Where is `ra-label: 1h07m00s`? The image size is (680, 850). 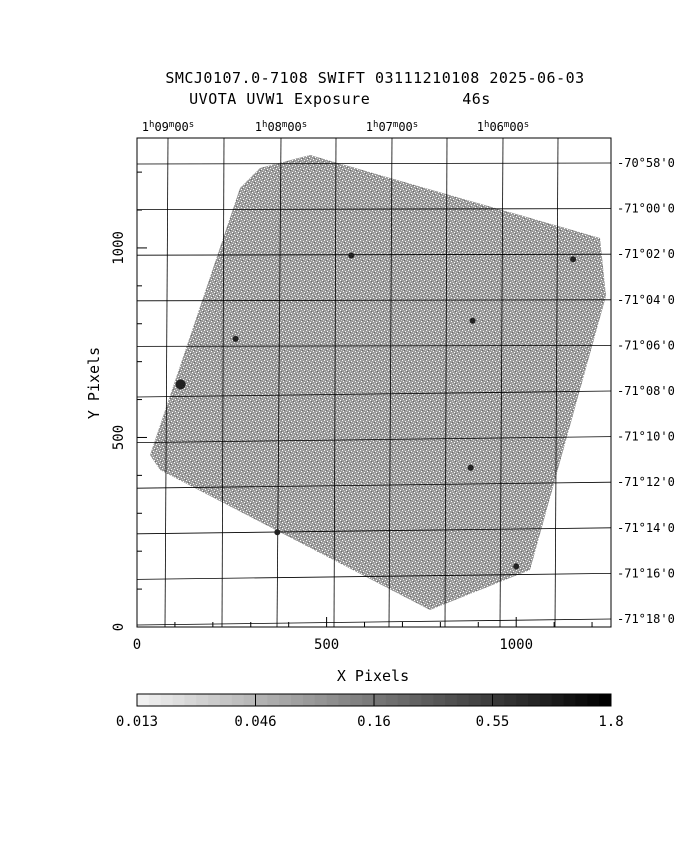
ra-label: 1h07m00s is located at coordinates (392, 127).